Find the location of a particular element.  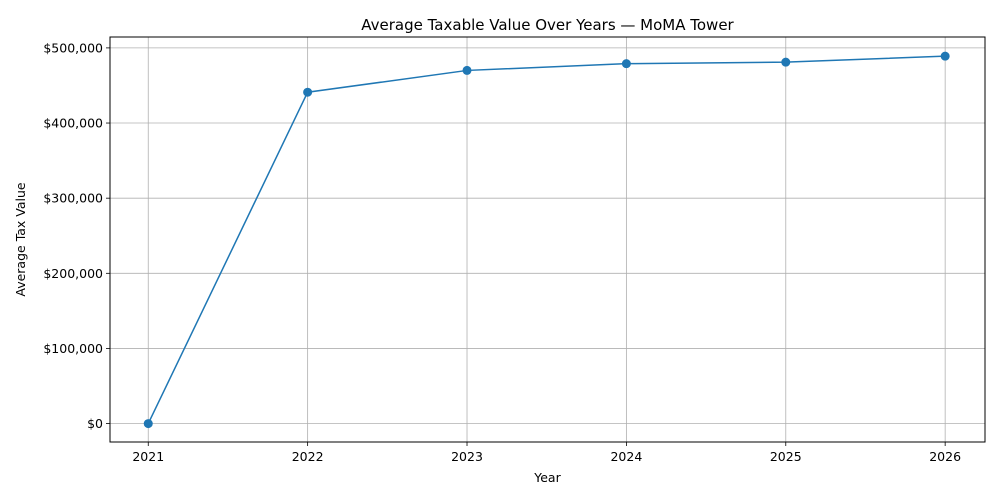

x-tick-label: 2025 is located at coordinates (786, 456).